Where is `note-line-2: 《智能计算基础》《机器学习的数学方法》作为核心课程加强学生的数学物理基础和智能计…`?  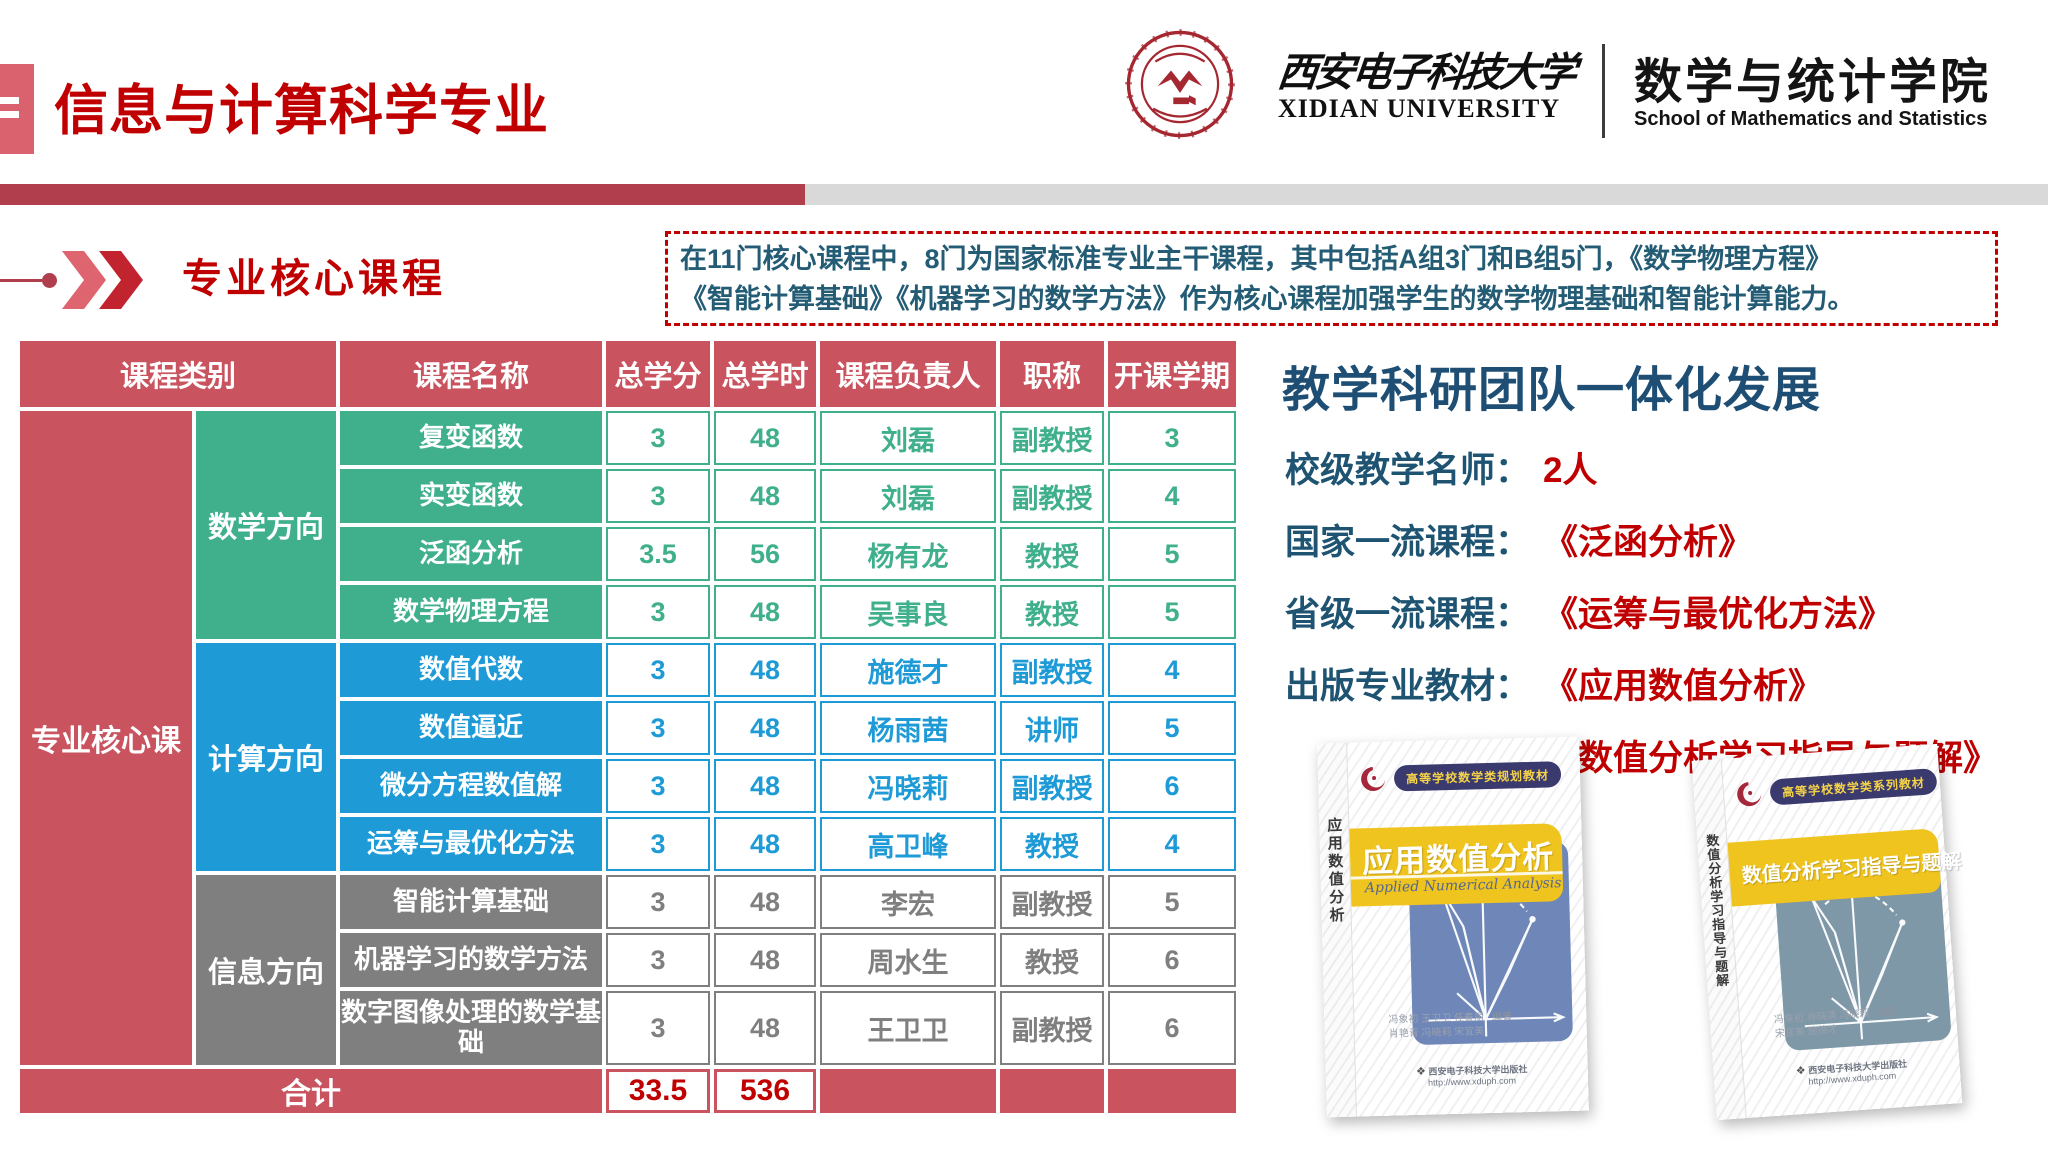 note-line-2: 《智能计算基础》《机器学习的数学方法》作为核心课程加强学生的数学物理基础和智能计… is located at coordinates (1267, 298).